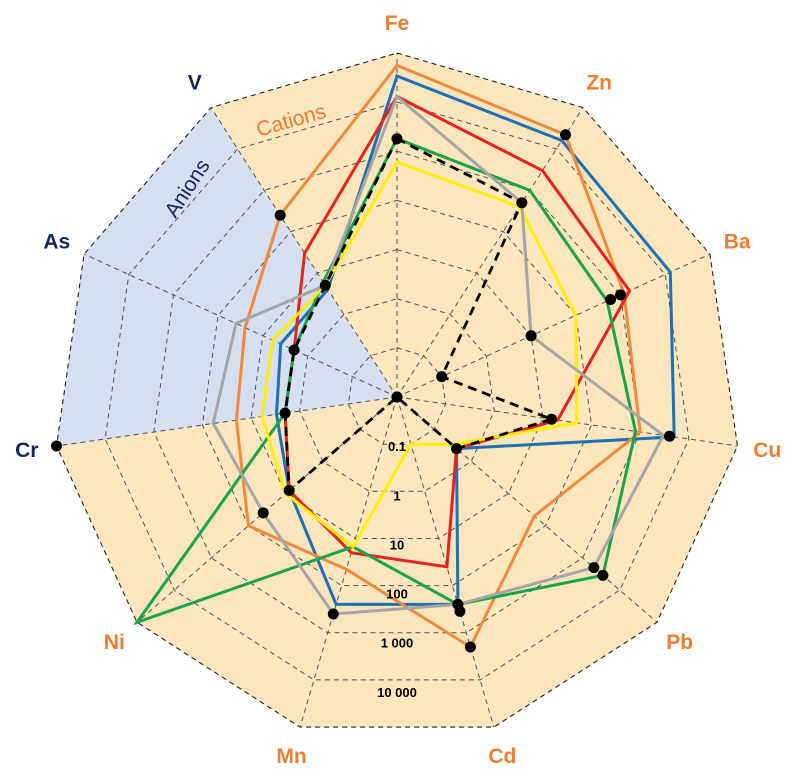 The image size is (787, 769). What do you see at coordinates (26, 450) in the screenshot?
I see `axis-label-cr: Cr` at bounding box center [26, 450].